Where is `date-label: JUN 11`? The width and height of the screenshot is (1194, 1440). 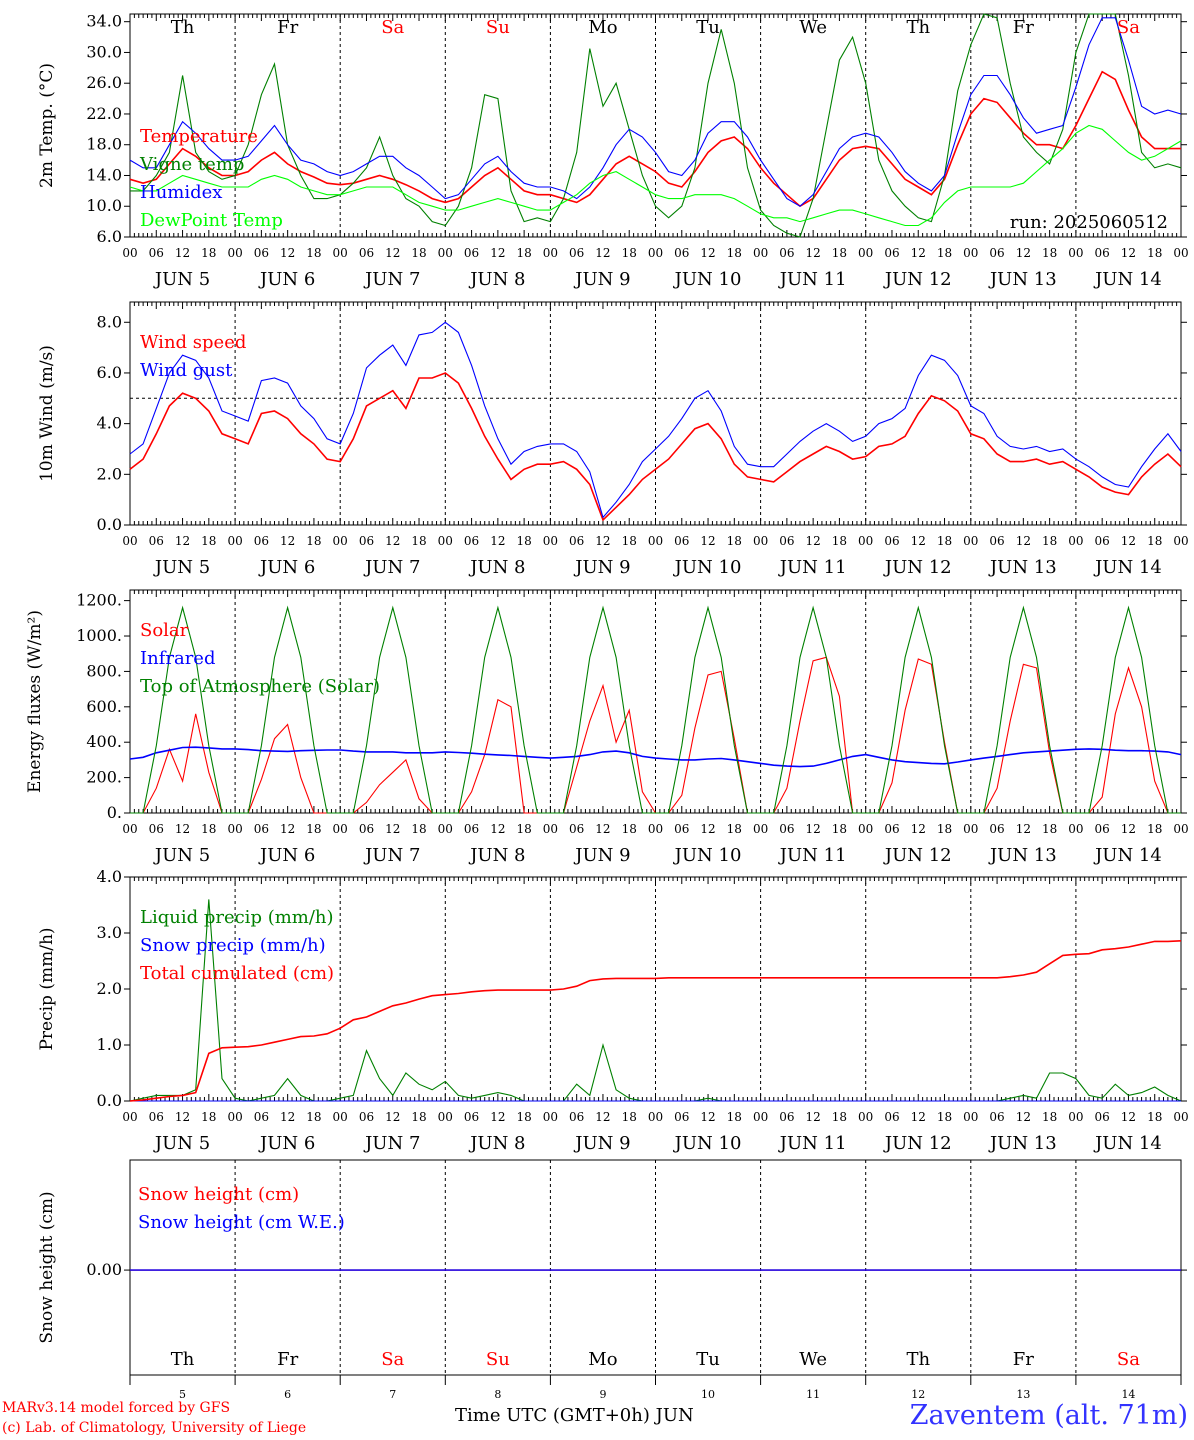
date-label: JUN 11 is located at coordinates (812, 855).